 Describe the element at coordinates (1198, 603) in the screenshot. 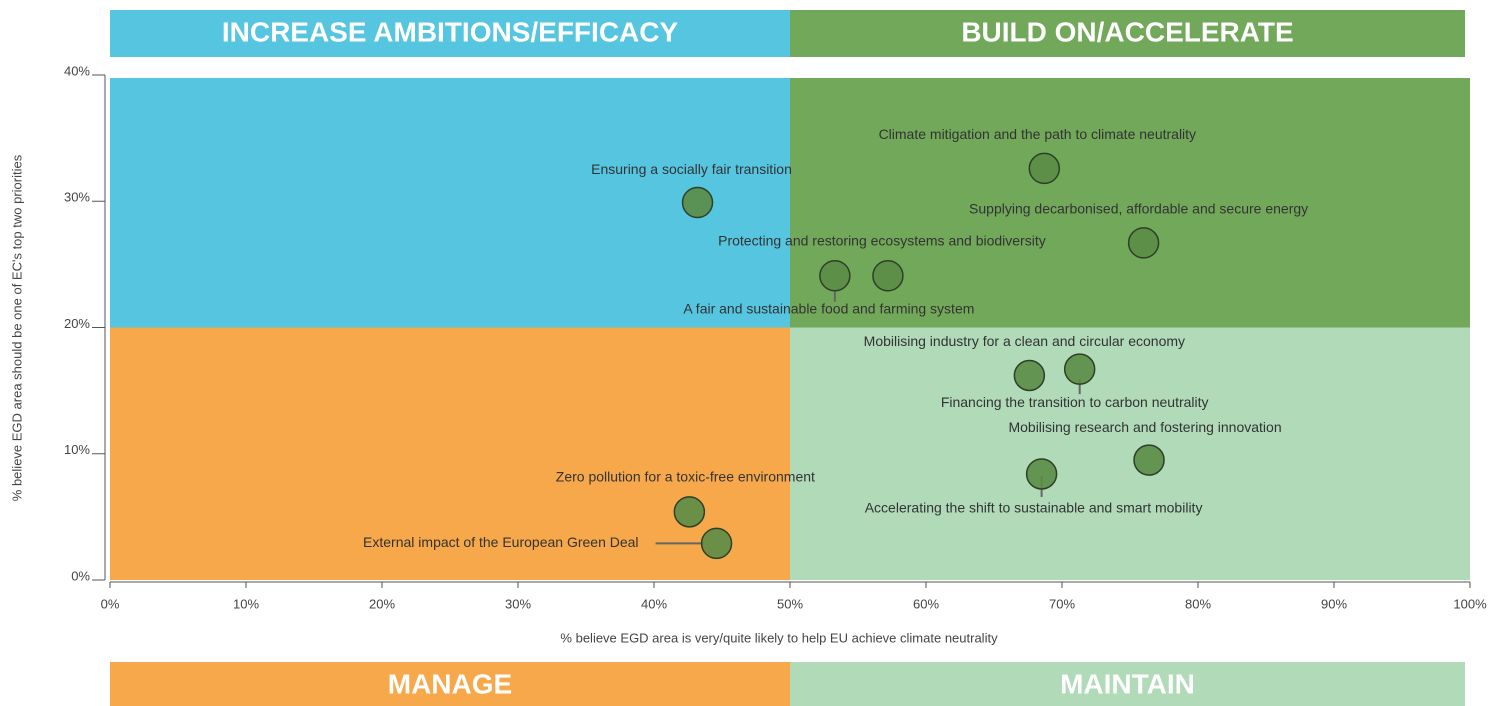

I see `x-tick-label: 80%` at that location.